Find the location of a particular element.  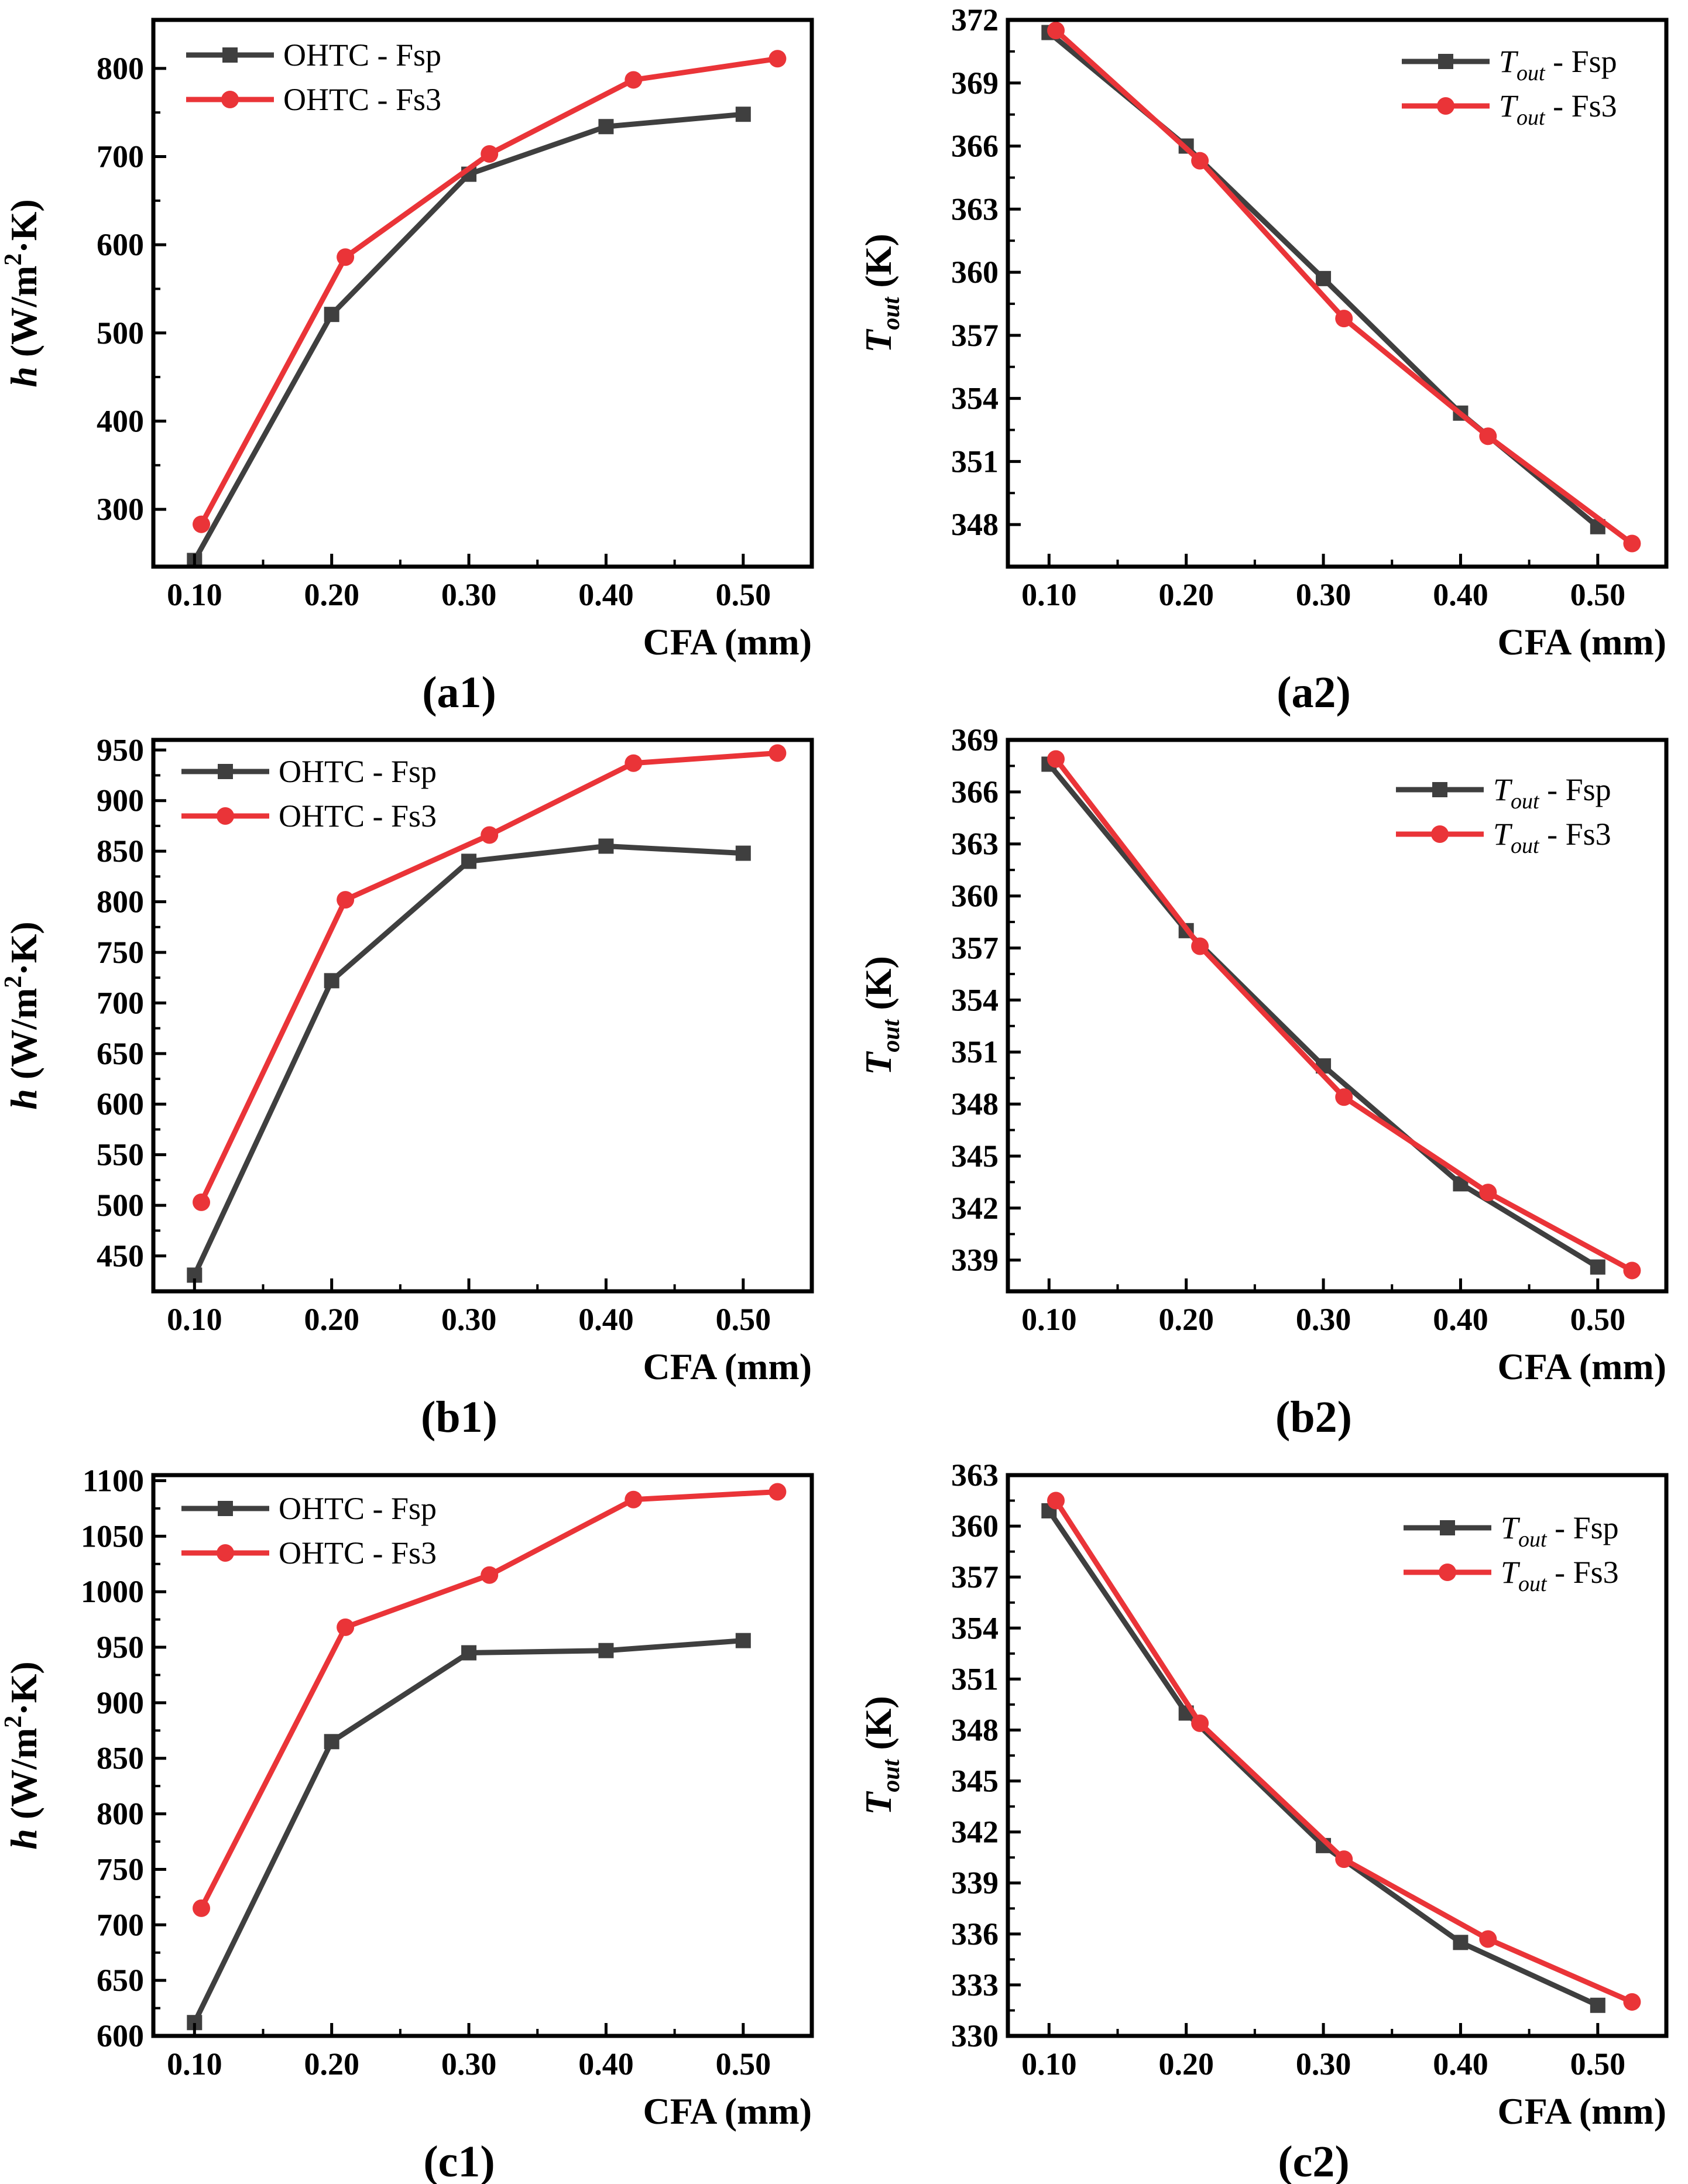

y-tick-label: 333 is located at coordinates (975, 1985).